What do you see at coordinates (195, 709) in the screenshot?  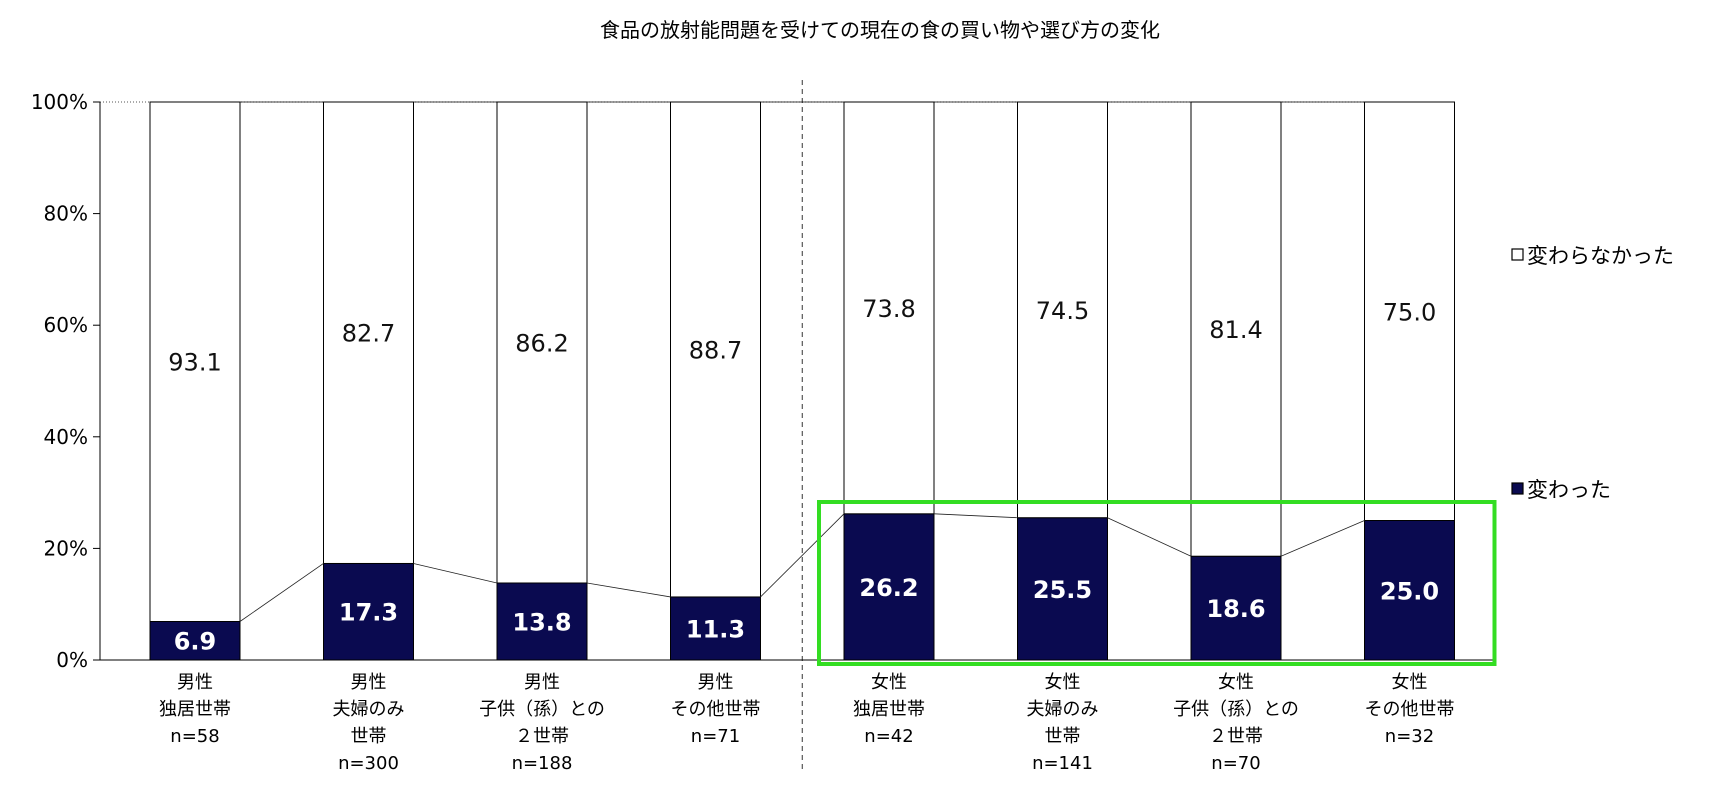 I see `category-label: 男性独居世帯 n=58` at bounding box center [195, 709].